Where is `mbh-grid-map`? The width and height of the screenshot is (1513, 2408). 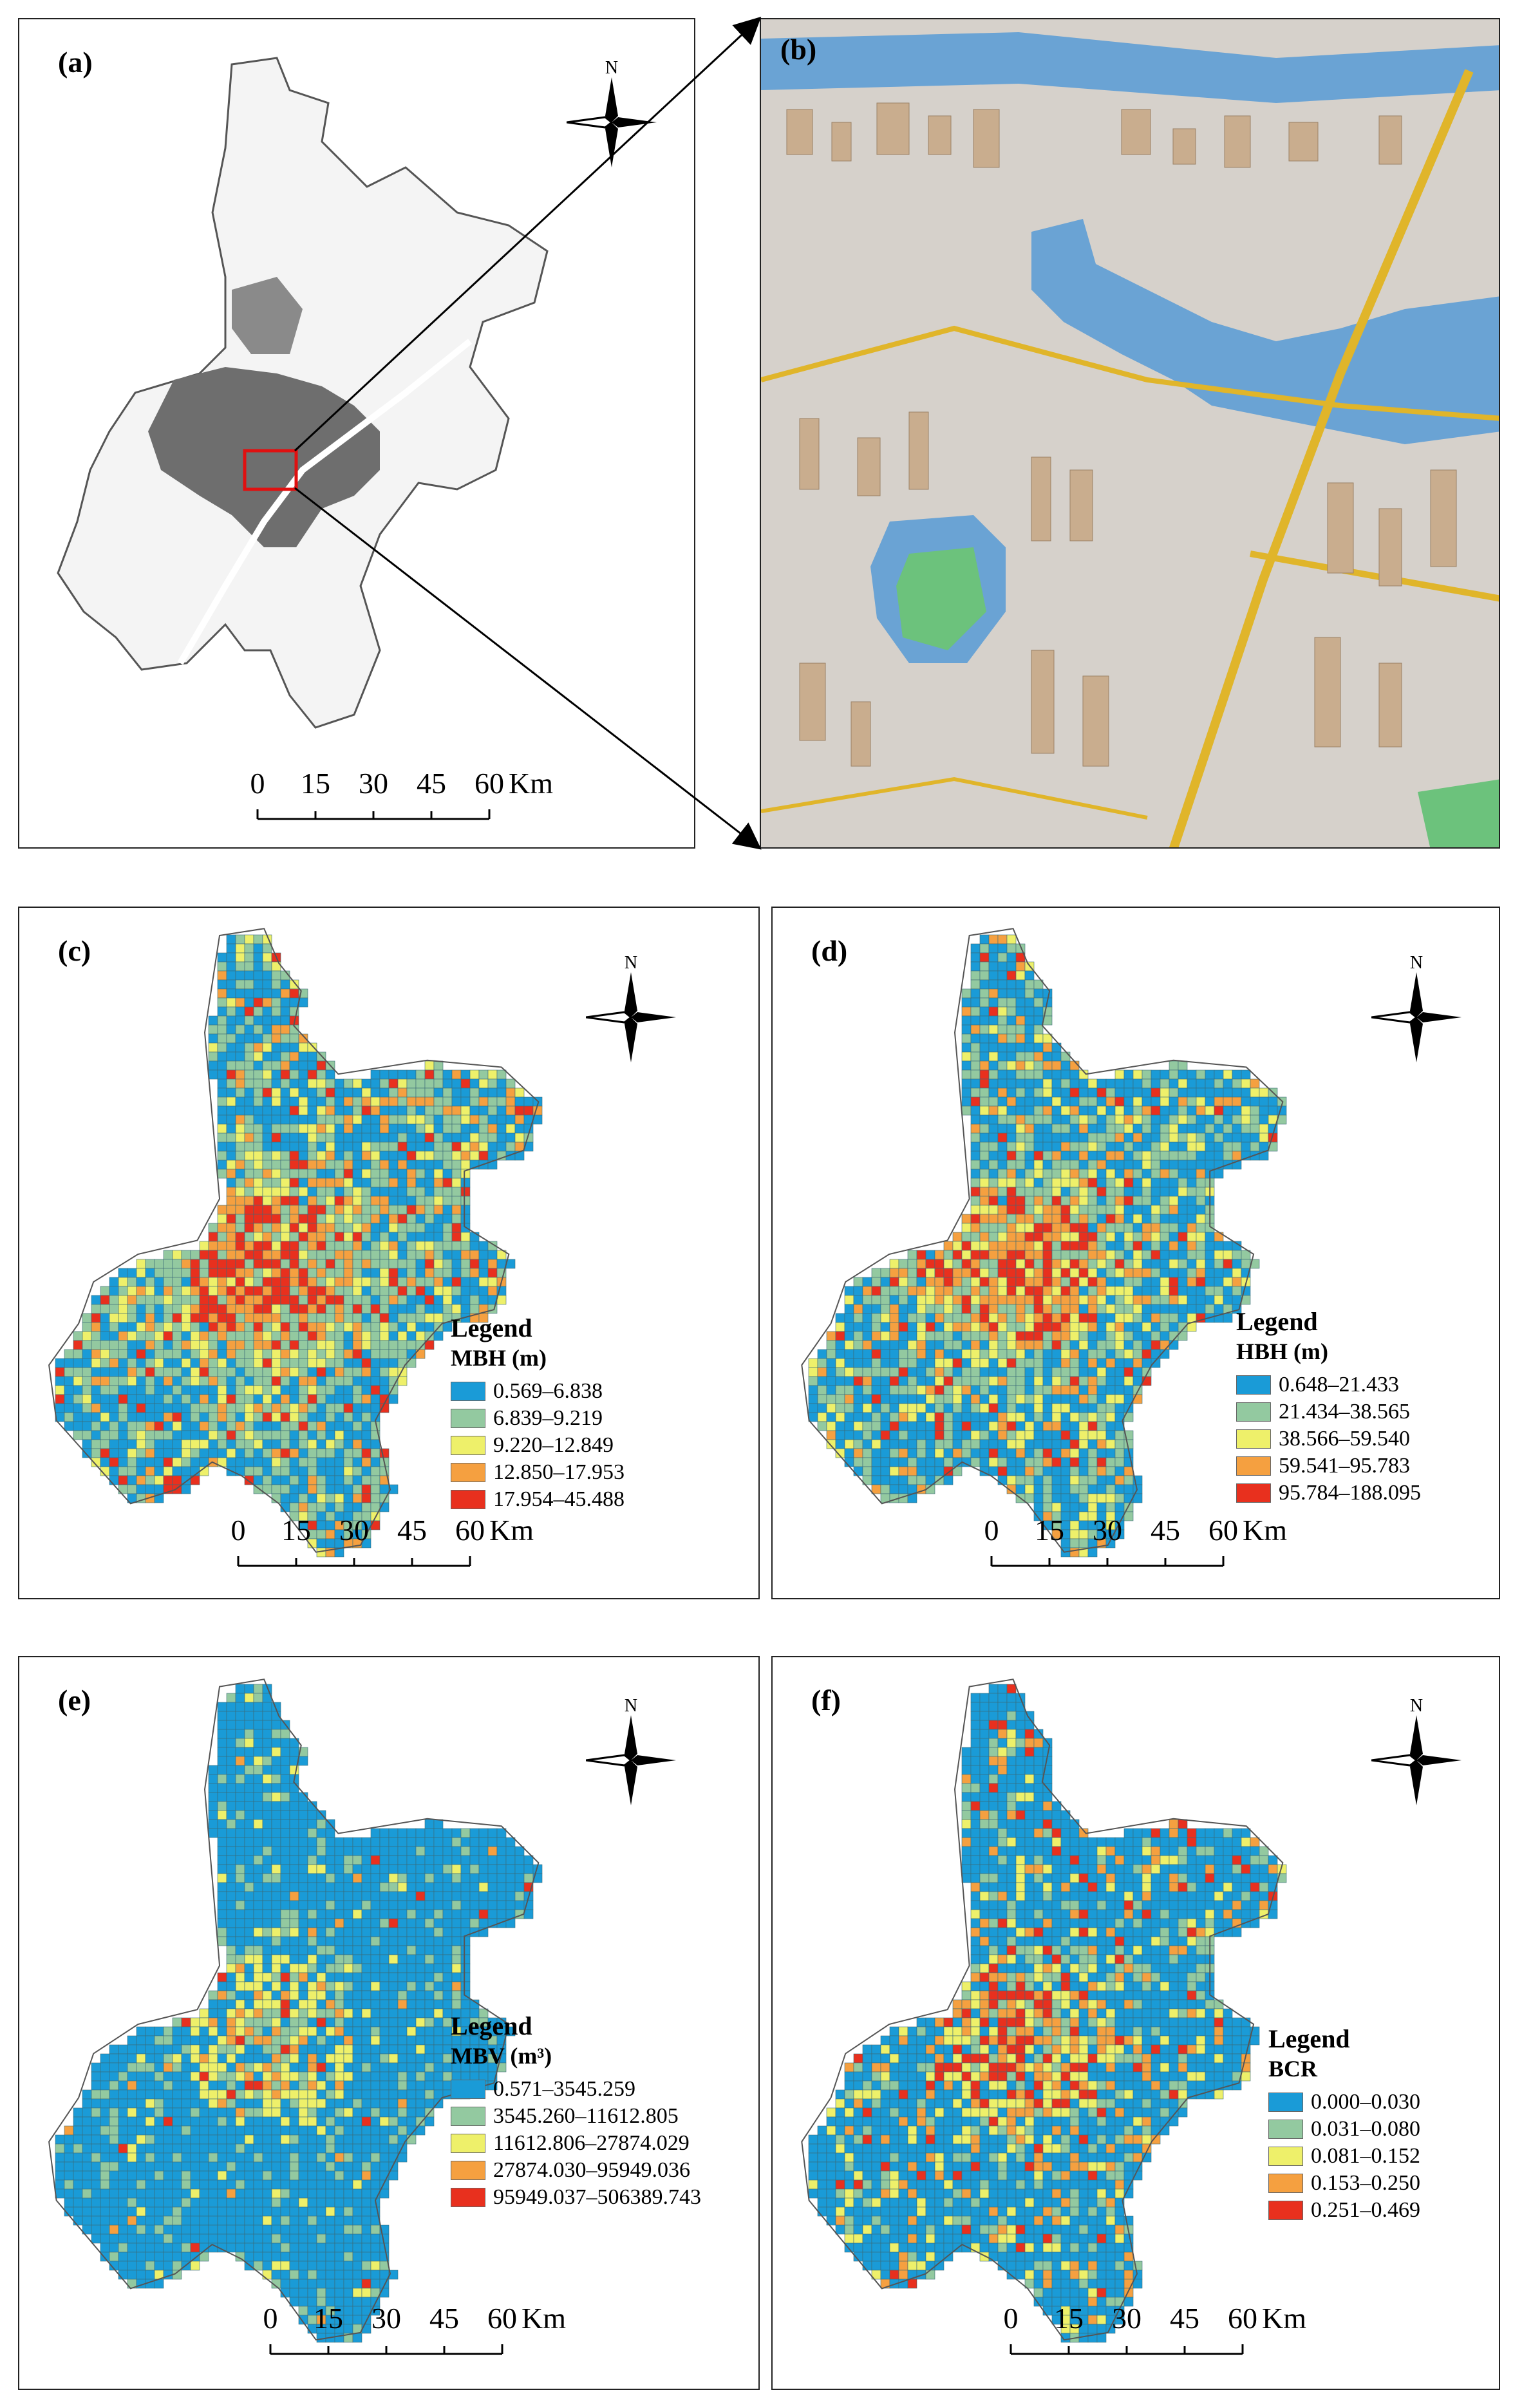
mbh-grid-map is located at coordinates (296, 1242).